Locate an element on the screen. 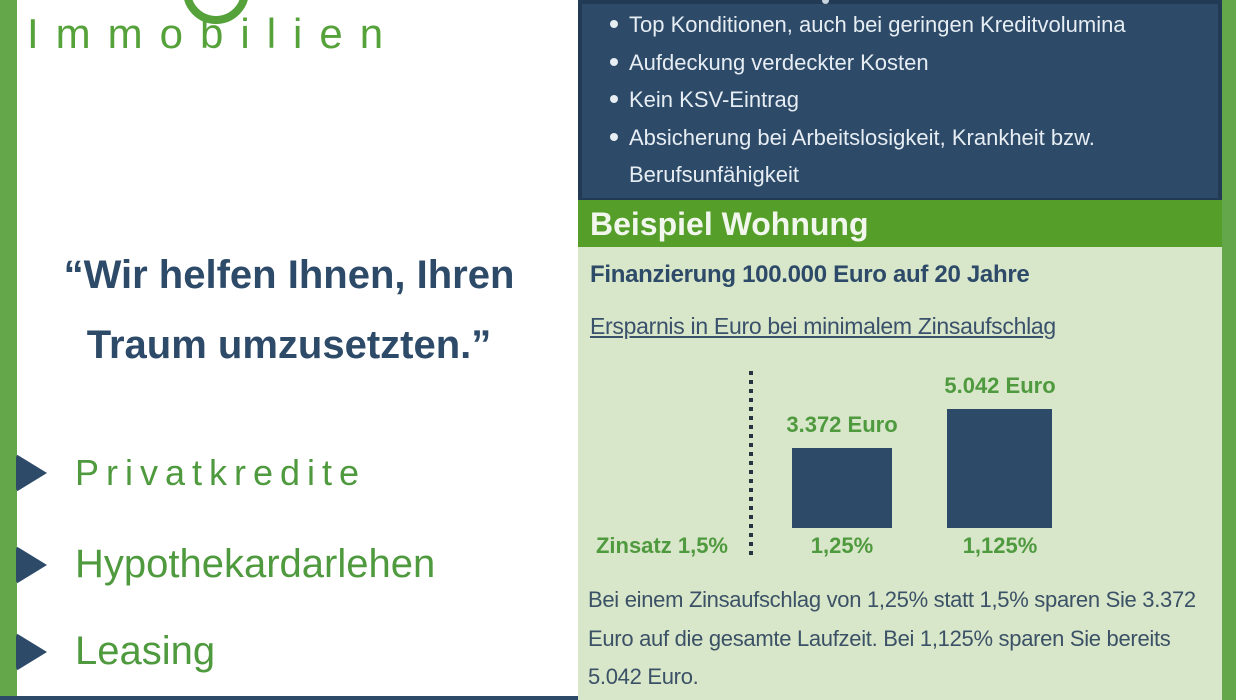  baseline-dotted-line is located at coordinates (751, 465).